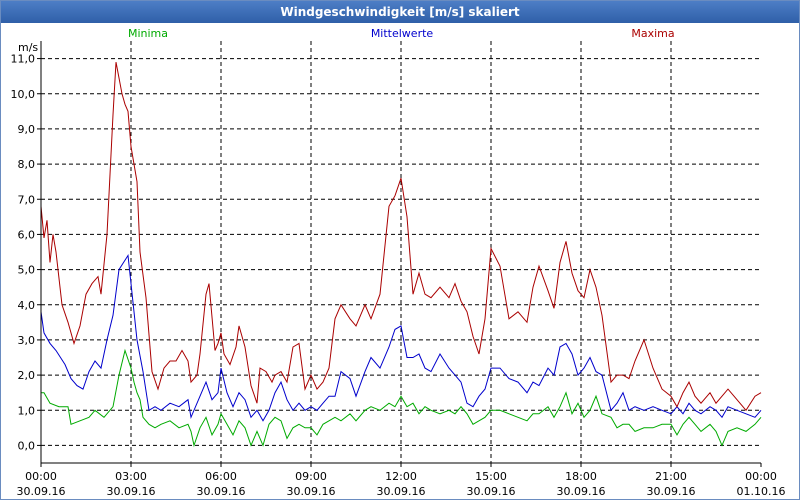  Describe the element at coordinates (27, 164) in the screenshot. I see `y-tick-label: 8,0` at that location.